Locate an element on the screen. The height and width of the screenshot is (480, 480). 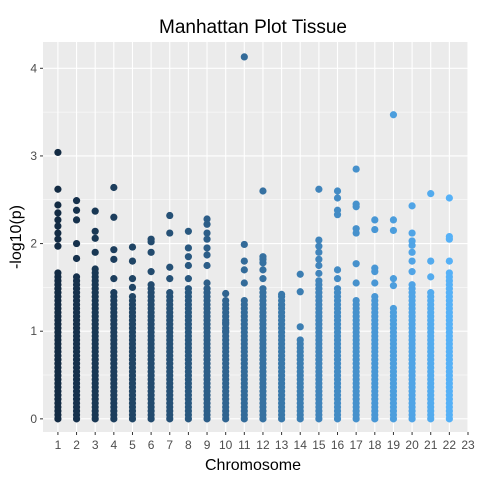
x-tick-label: 22 is located at coordinates (450, 445).